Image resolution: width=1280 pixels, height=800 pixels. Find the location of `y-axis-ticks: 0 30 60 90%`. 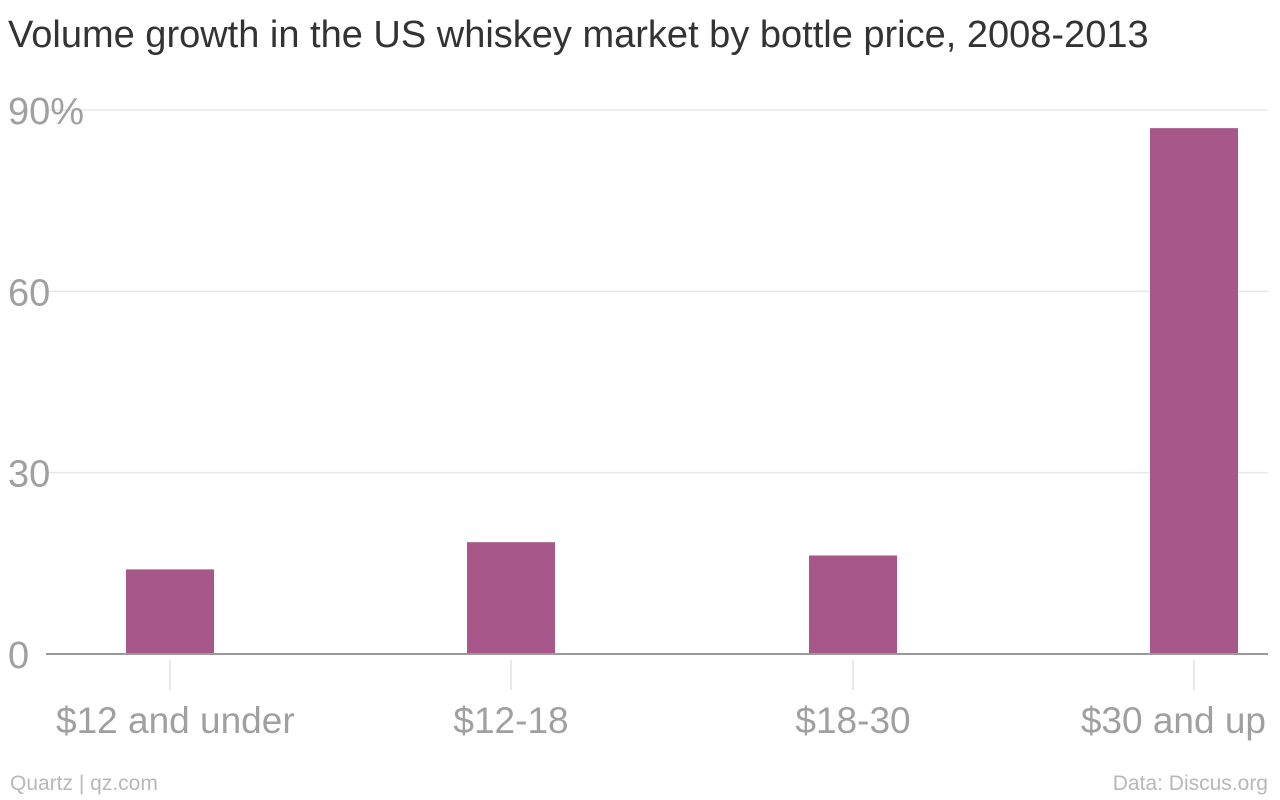

y-axis-ticks: 0 30 60 90% is located at coordinates (46, 384).